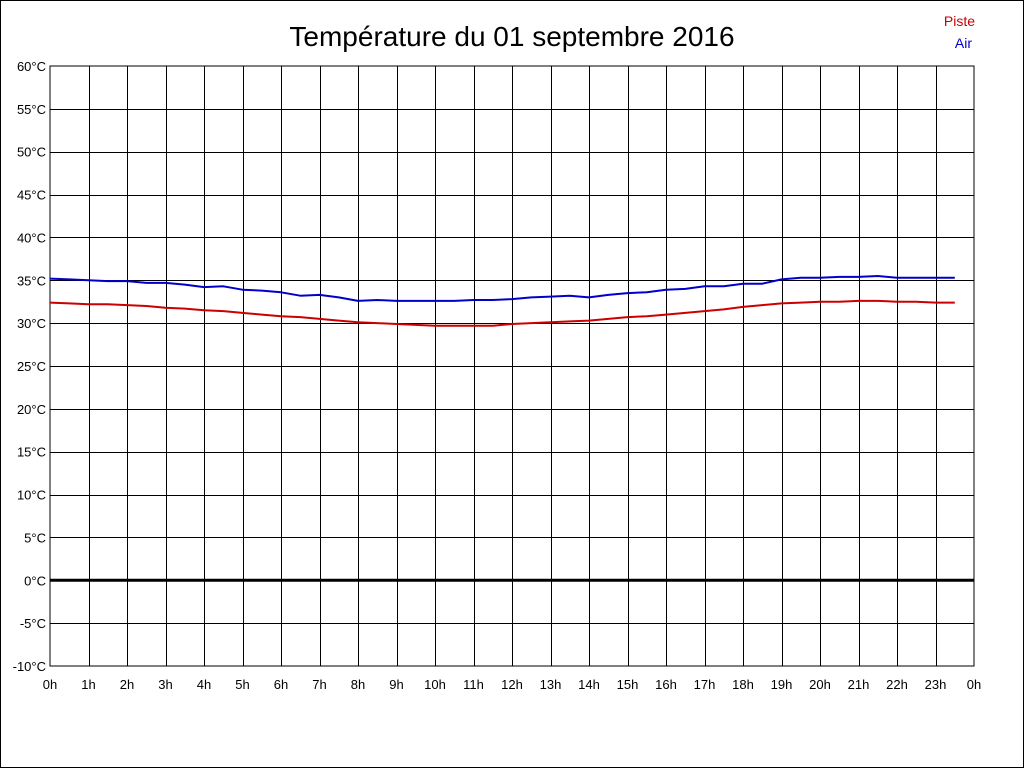  What do you see at coordinates (31, 109) in the screenshot?
I see `y-tick-label: 55°C` at bounding box center [31, 109].